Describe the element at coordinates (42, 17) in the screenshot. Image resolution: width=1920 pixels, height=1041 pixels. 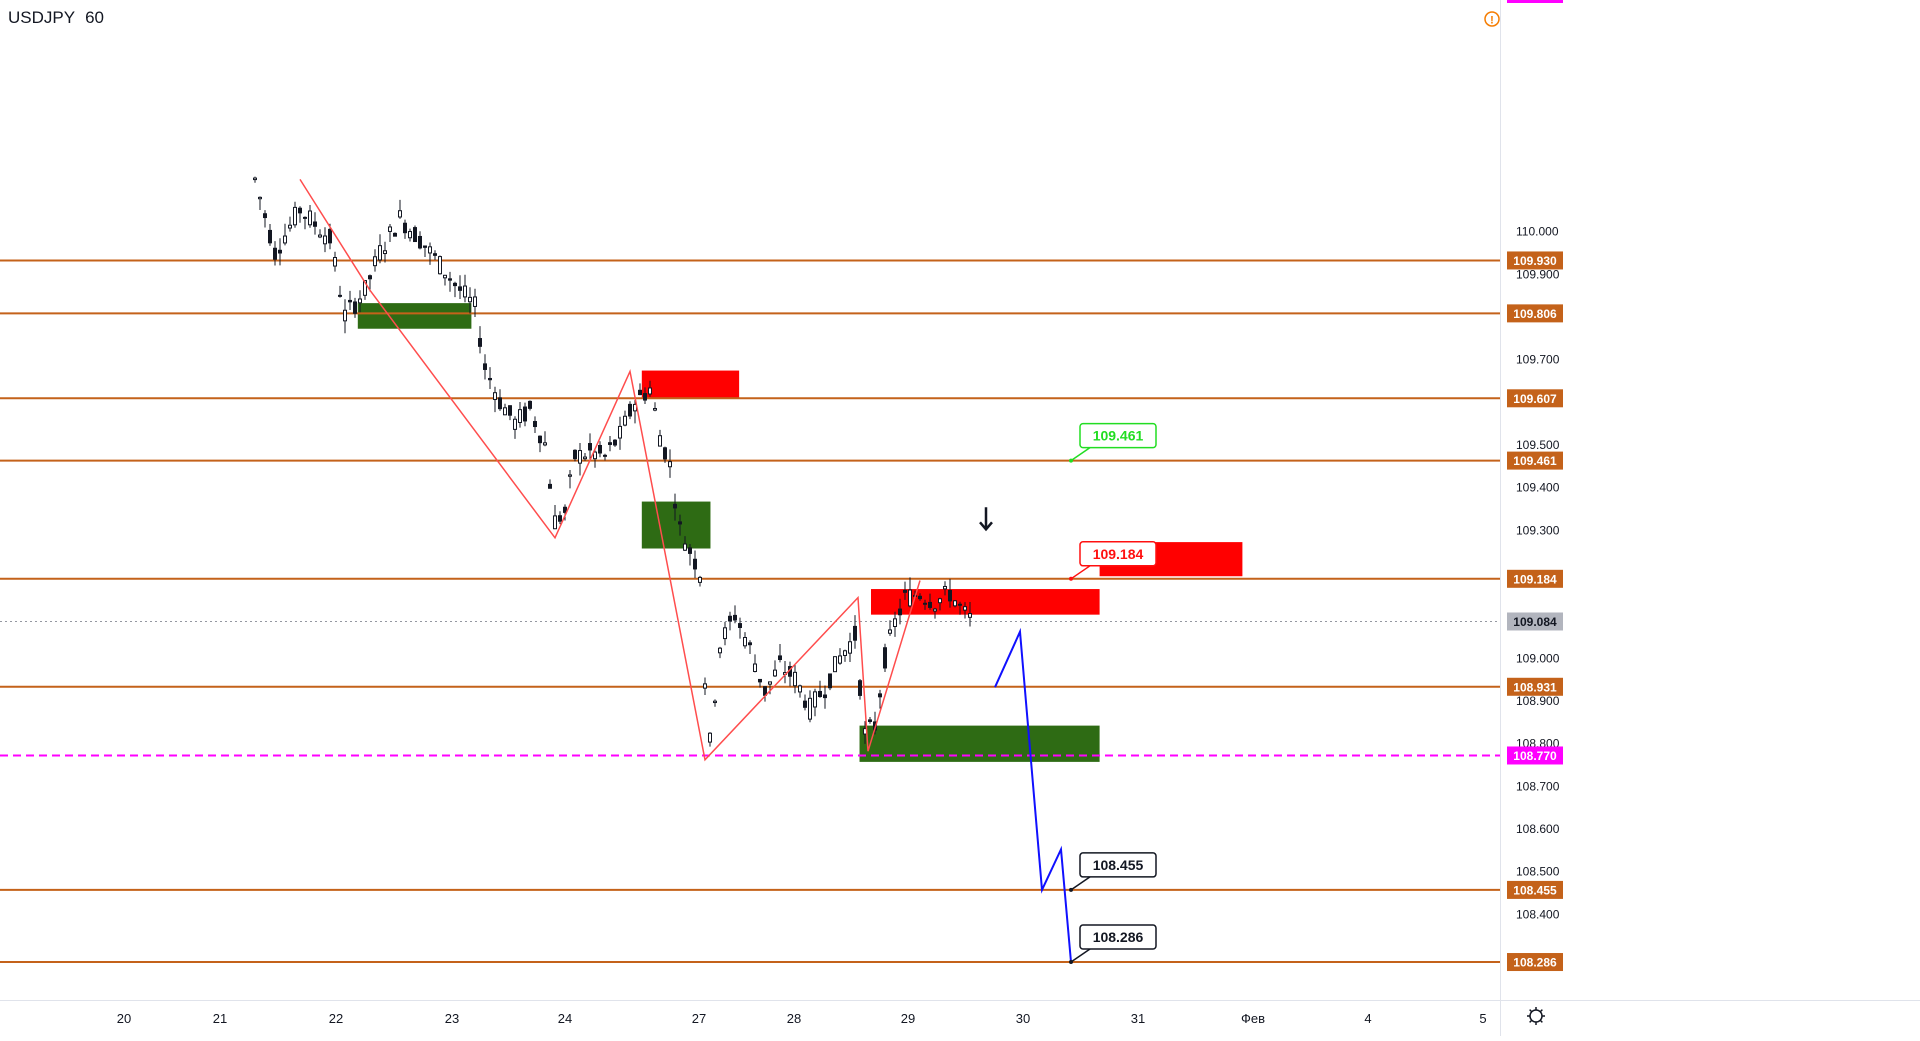
I see `symbol-name: USDJPY` at that location.